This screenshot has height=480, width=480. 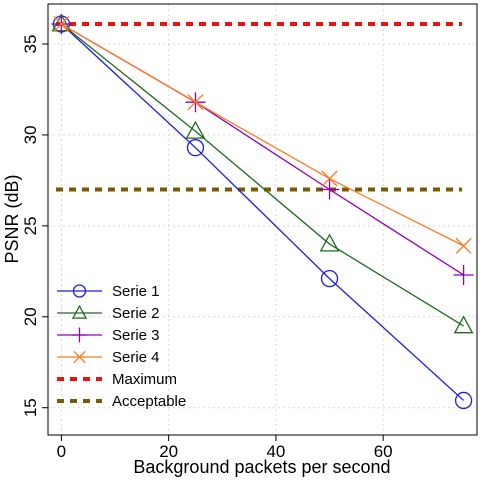 I want to click on legend-item: Serie 3, so click(x=108, y=335).